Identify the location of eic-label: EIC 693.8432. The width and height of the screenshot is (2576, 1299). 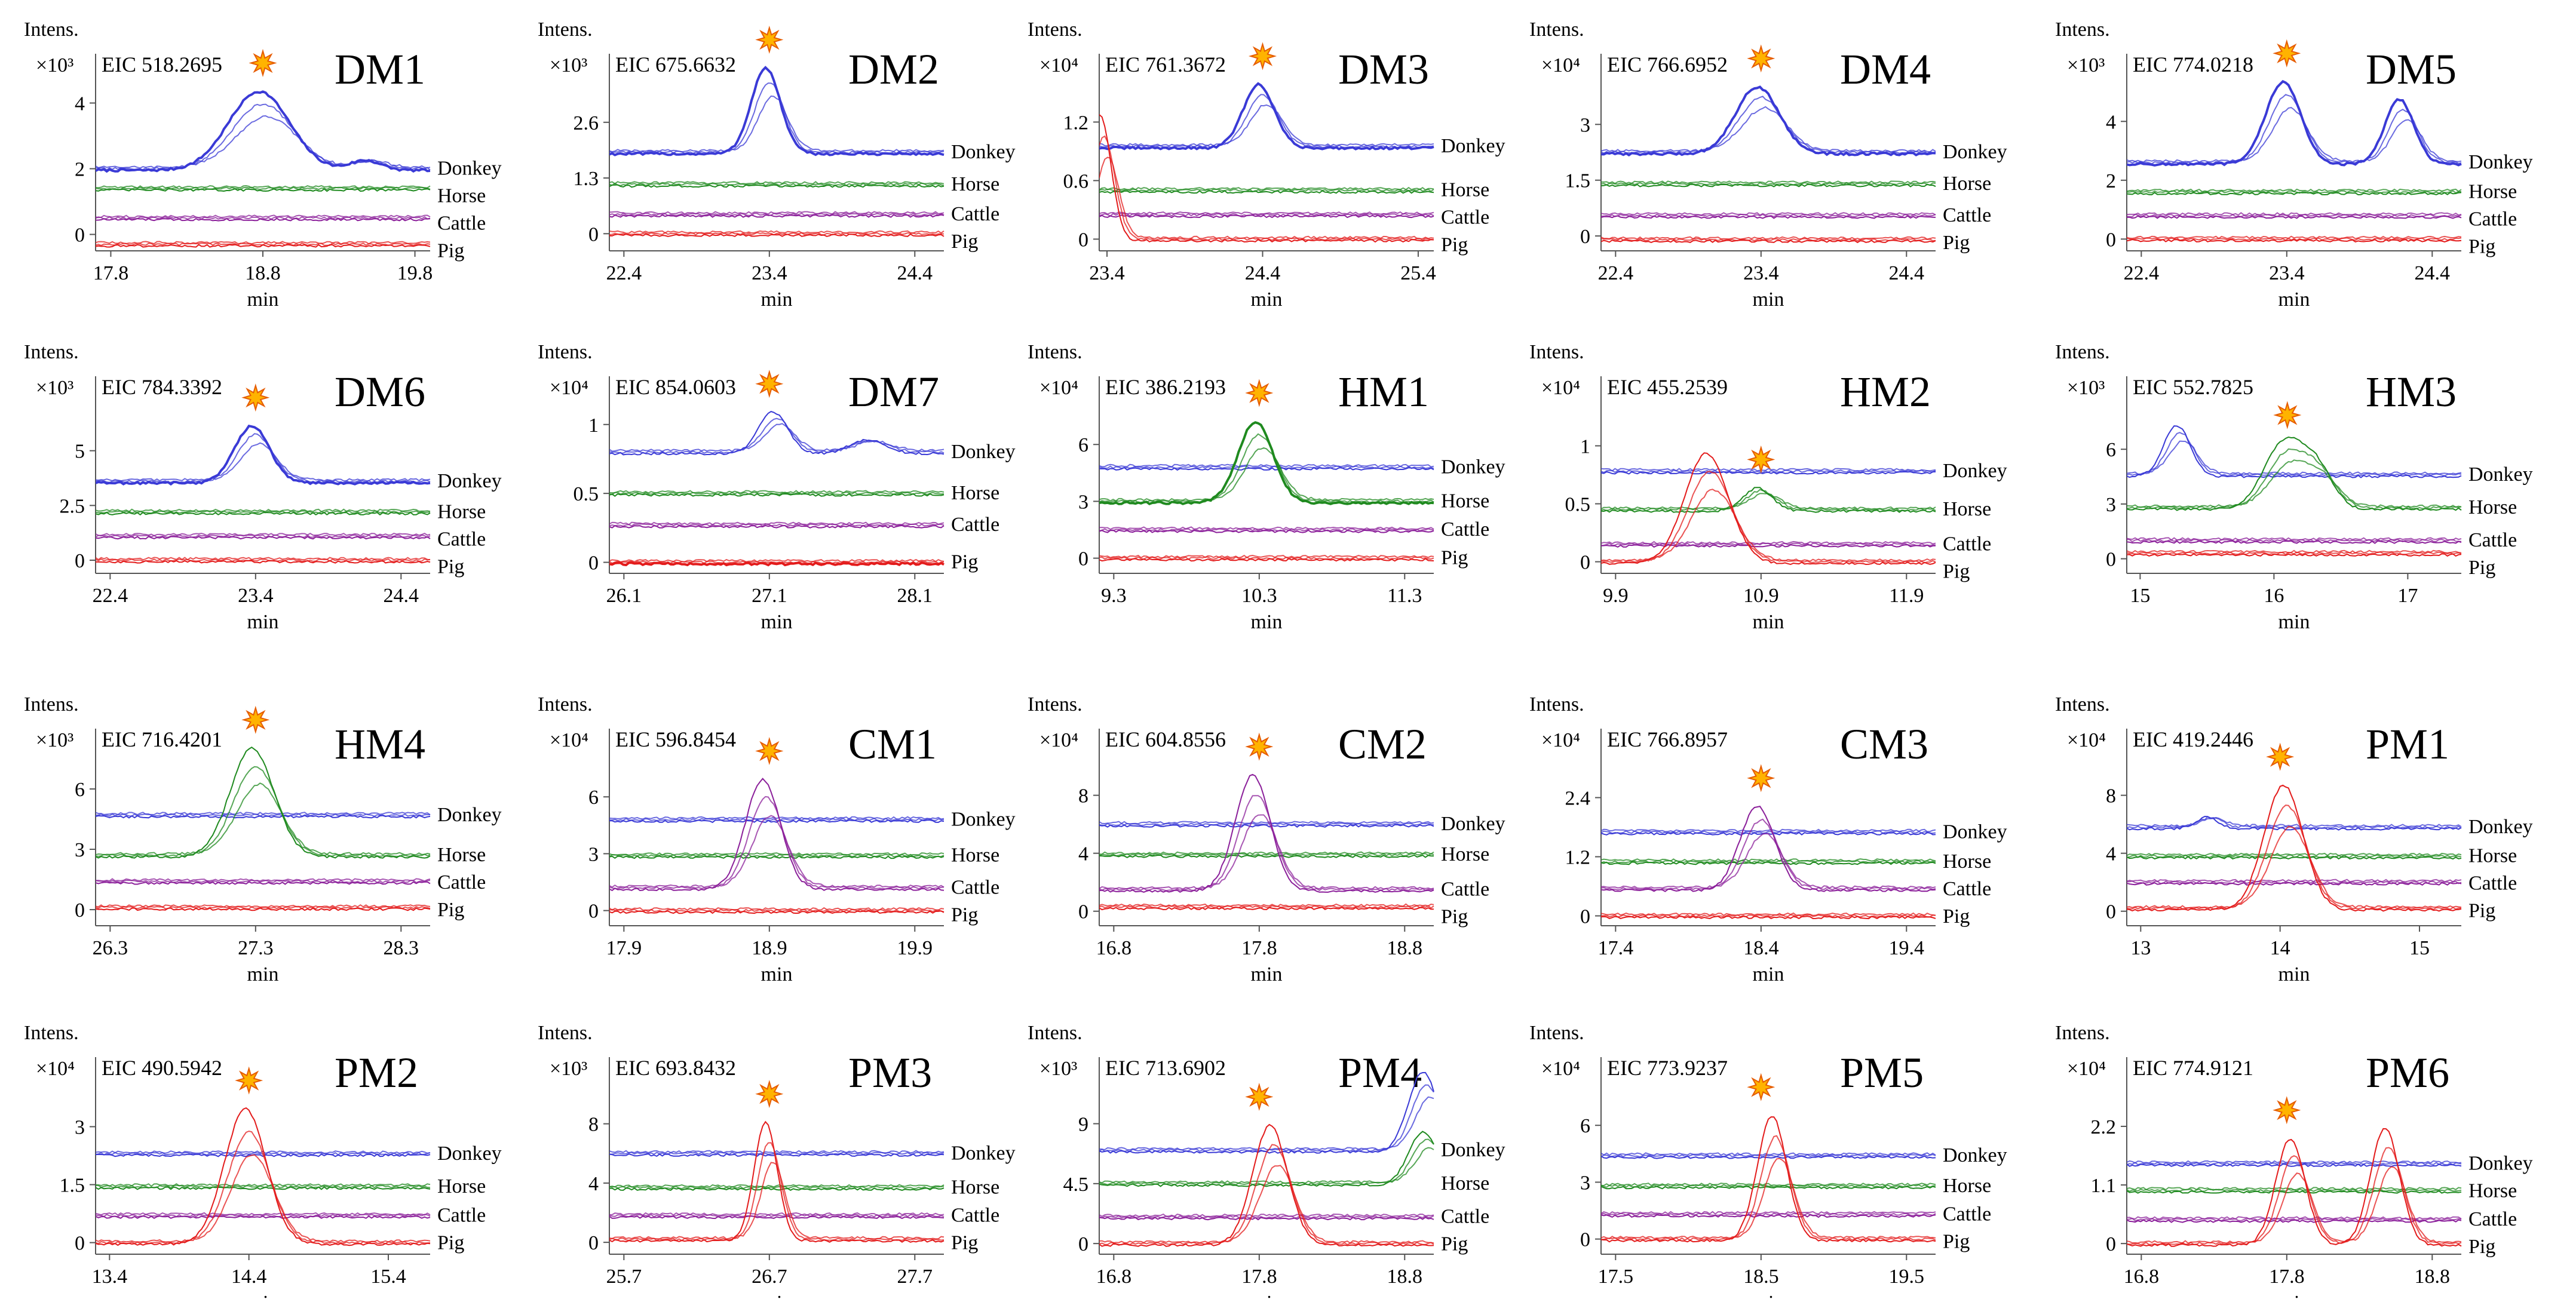
(675, 1068).